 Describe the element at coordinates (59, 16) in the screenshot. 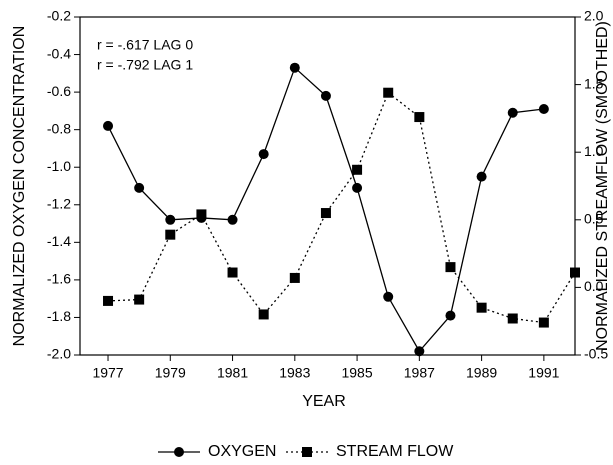

I see `y-tick-label: -0.2` at that location.